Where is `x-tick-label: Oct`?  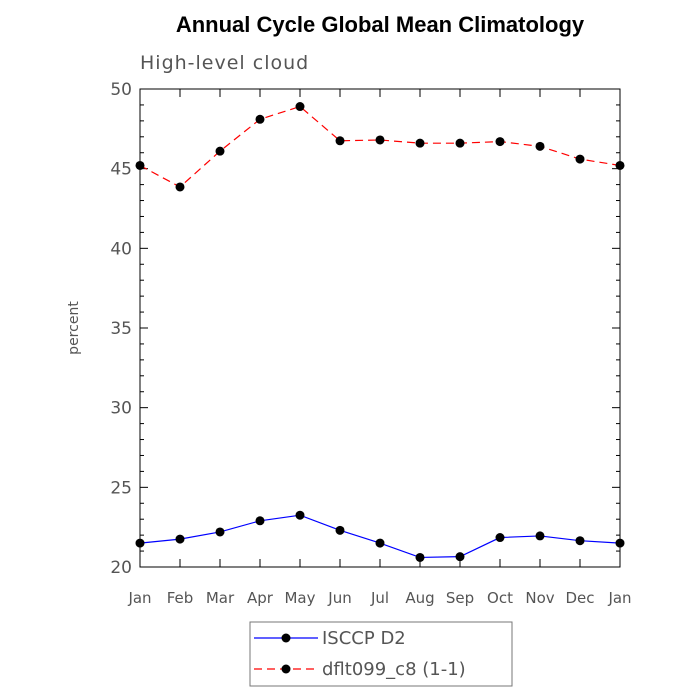 x-tick-label: Oct is located at coordinates (500, 598).